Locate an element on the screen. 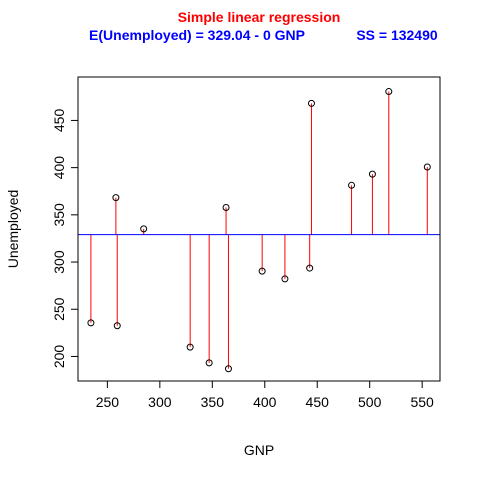 This screenshot has width=480, height=480. x-tick-label: 550 is located at coordinates (422, 402).